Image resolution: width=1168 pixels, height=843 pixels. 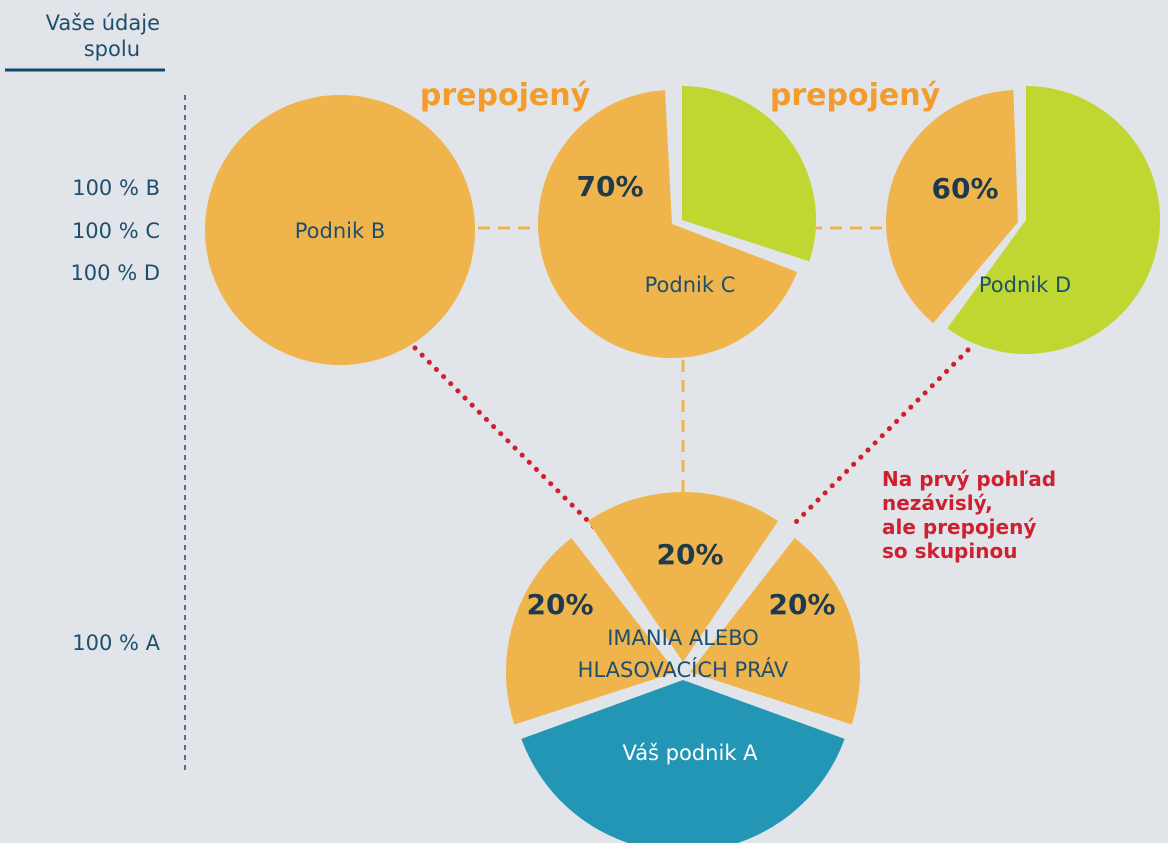 I want to click on node-circle, so click(x=340, y=230).